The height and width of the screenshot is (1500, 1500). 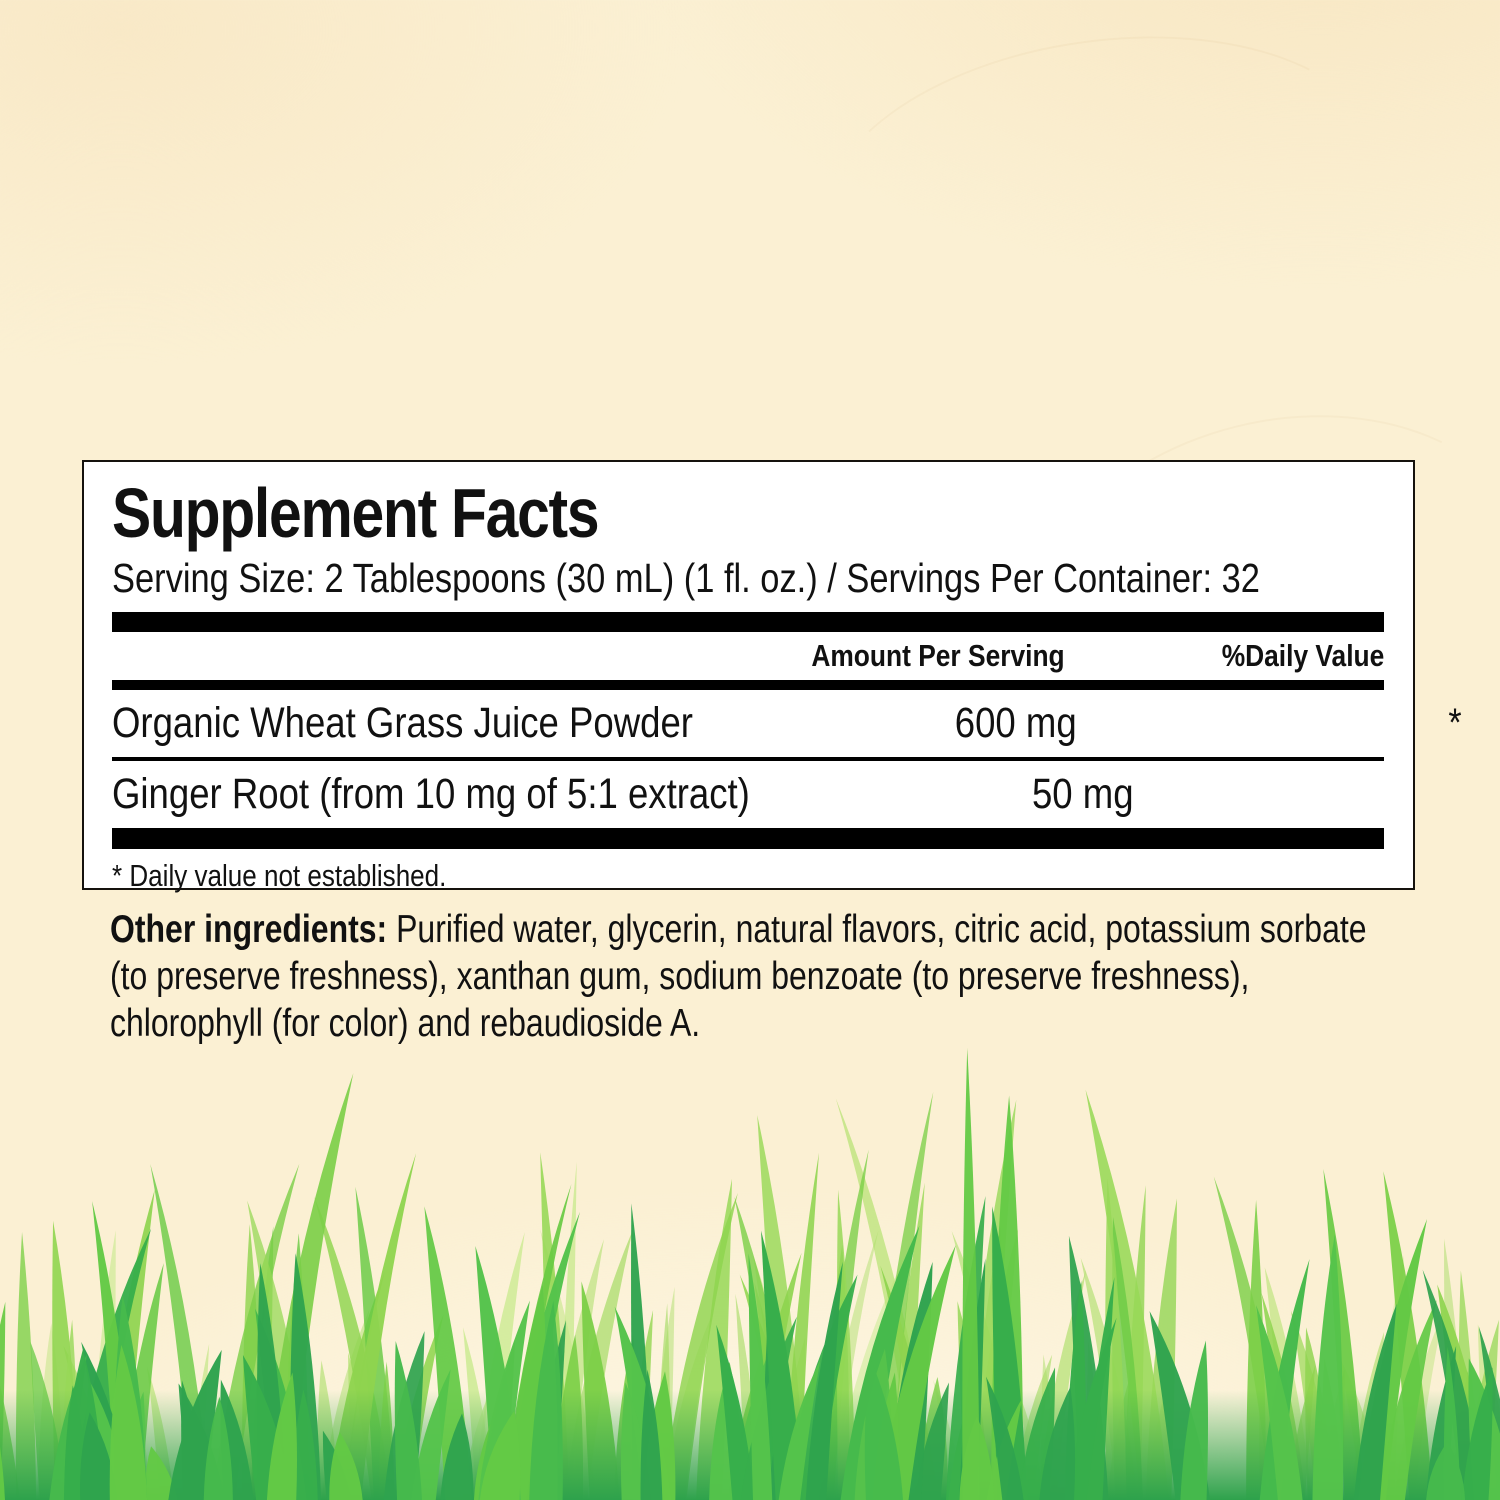 I want to click on supplement-facts-title-text: Supplement Facts, so click(x=356, y=513).